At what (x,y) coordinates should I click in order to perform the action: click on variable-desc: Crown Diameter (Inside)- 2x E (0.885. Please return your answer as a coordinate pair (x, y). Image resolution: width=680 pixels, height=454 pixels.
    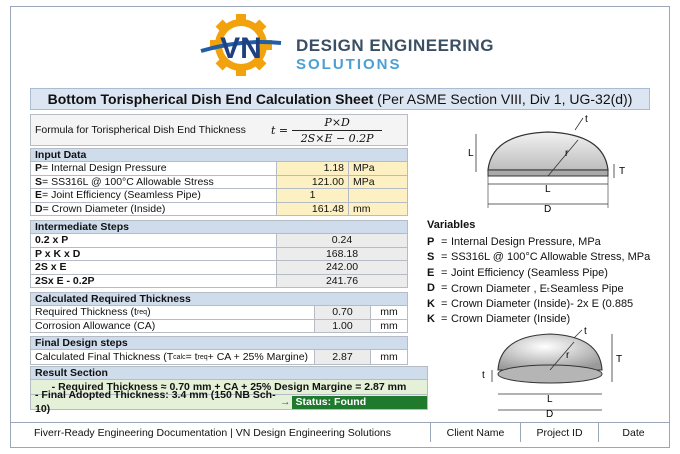
    Looking at the image, I should click on (542, 303).